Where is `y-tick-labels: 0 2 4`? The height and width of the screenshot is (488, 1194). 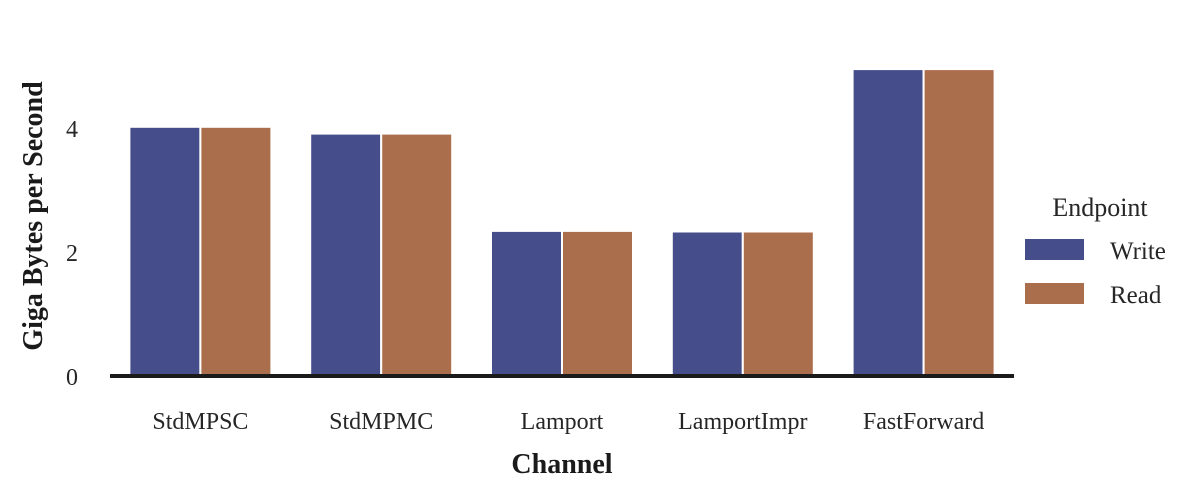
y-tick-labels: 0 2 4 is located at coordinates (72, 254).